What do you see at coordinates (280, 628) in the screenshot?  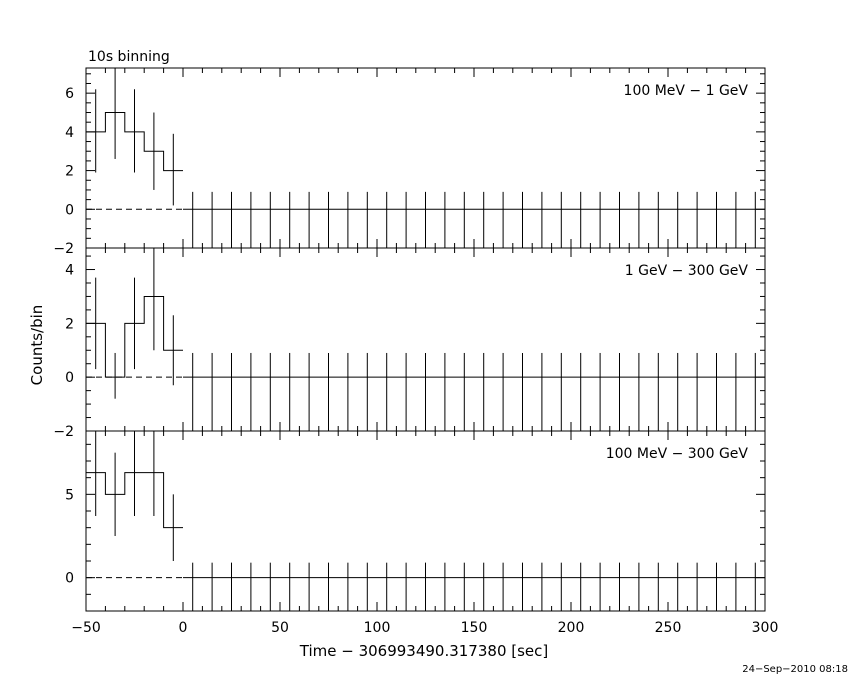 I see `x-tick-label: 50` at bounding box center [280, 628].